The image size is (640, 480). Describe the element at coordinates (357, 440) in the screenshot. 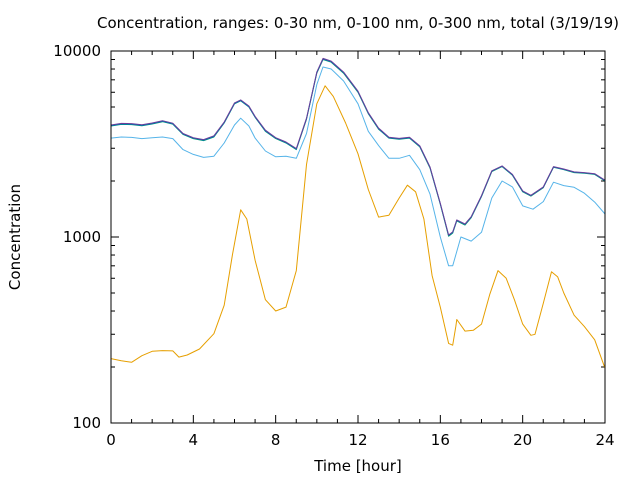

I see `x-tick-label: 12` at that location.